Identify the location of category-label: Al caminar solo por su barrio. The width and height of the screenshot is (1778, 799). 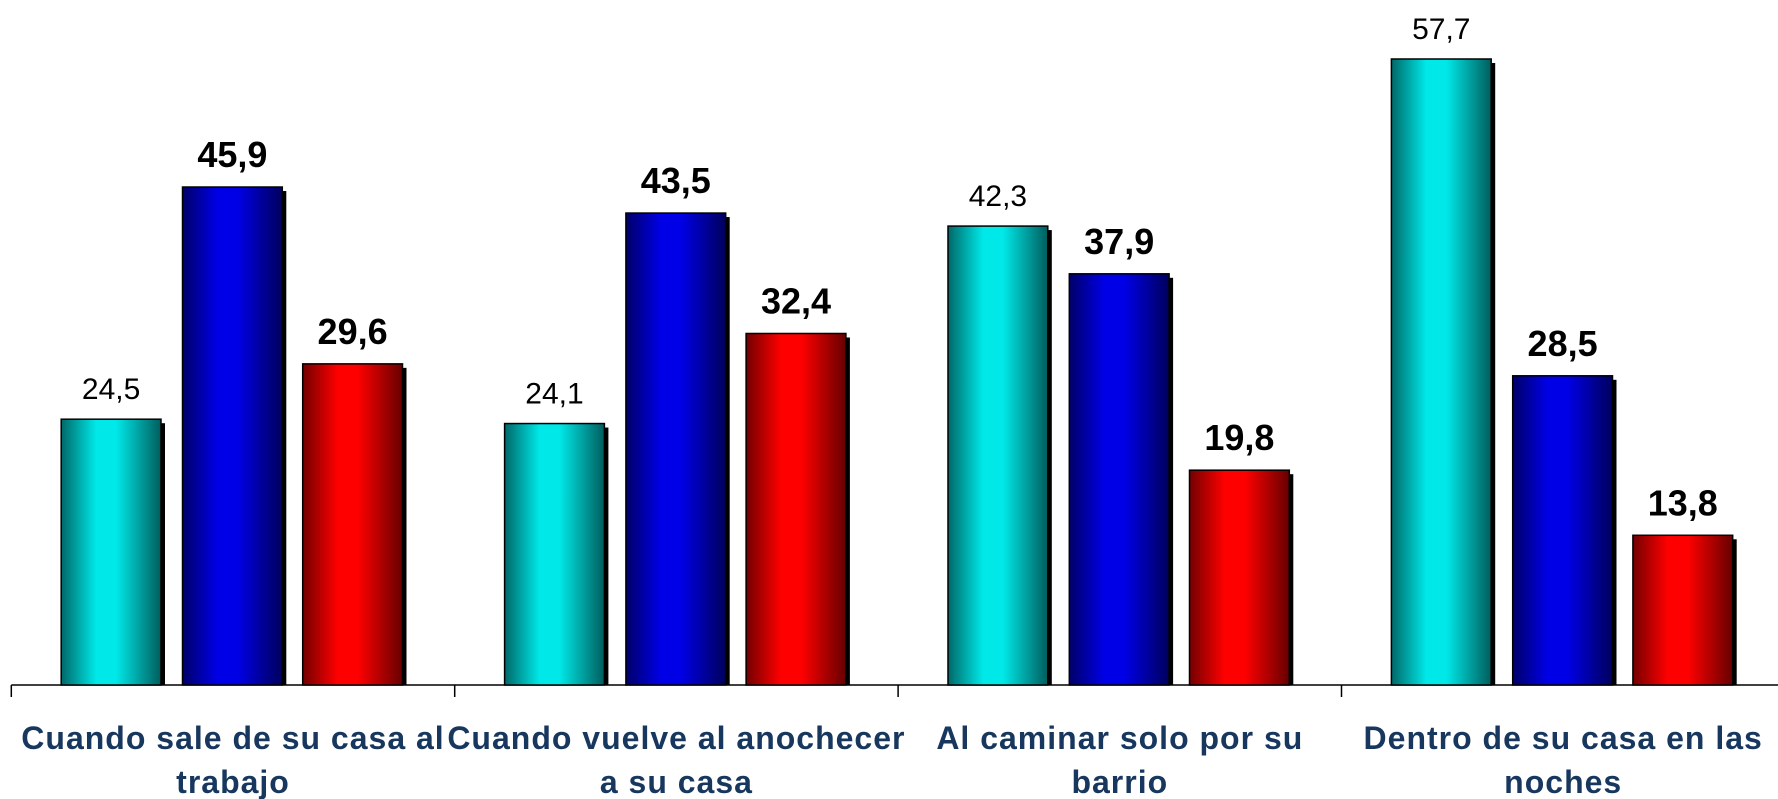
(1120, 759).